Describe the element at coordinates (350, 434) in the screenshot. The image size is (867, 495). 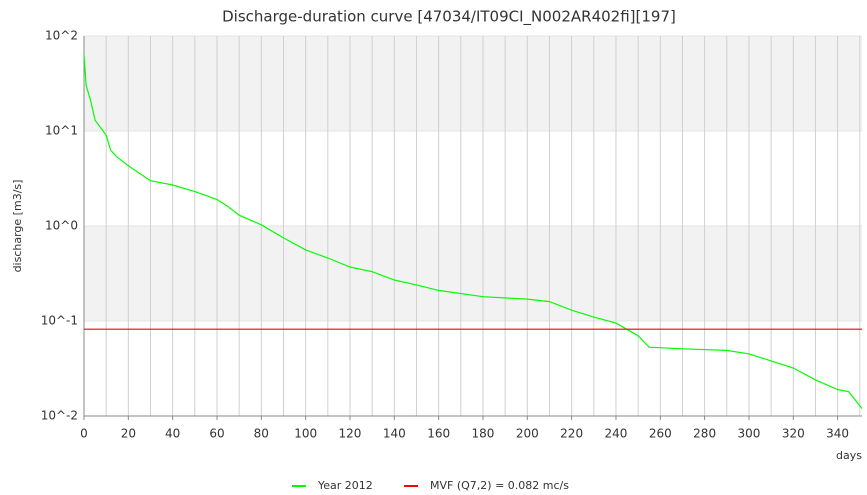
I see `x-tick-label: 120` at that location.